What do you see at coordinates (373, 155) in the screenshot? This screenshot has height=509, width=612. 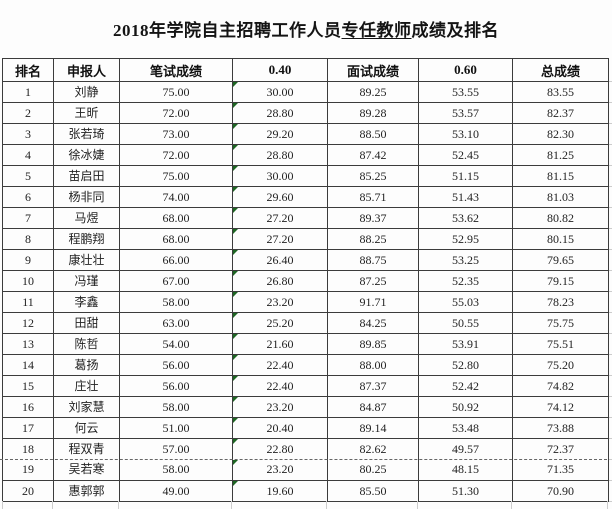 I see `cell-interview_score-row4: 87.42` at bounding box center [373, 155].